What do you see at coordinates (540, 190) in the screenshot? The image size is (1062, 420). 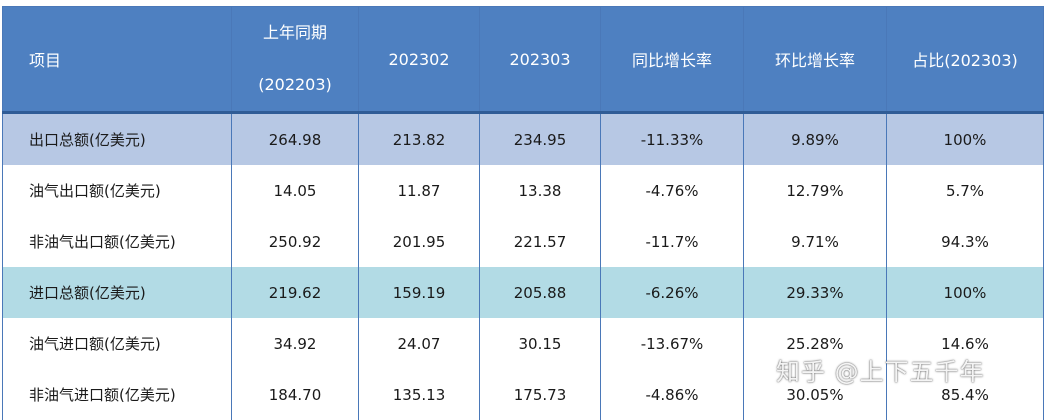 I see `cell-202303: 13.38` at bounding box center [540, 190].